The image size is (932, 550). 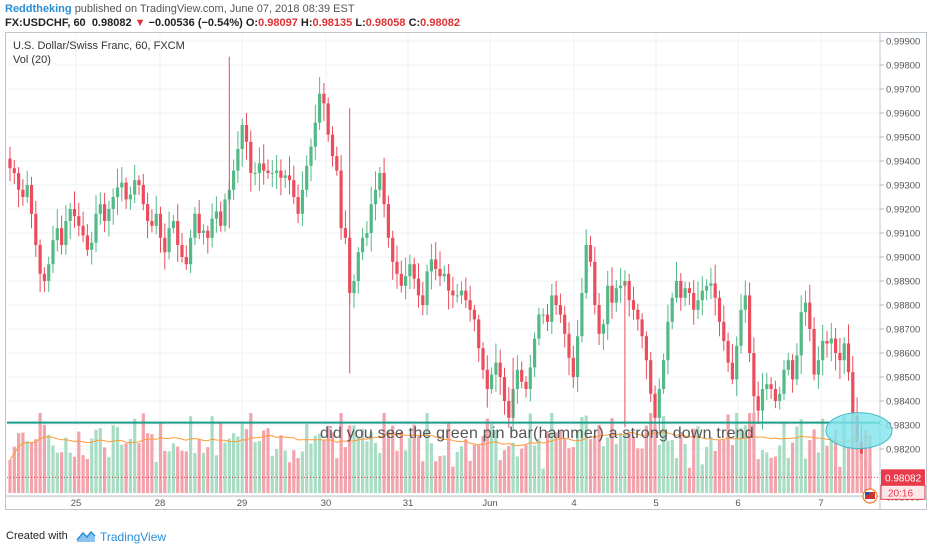 What do you see at coordinates (160, 503) in the screenshot?
I see `x-tick-label: 28` at bounding box center [160, 503].